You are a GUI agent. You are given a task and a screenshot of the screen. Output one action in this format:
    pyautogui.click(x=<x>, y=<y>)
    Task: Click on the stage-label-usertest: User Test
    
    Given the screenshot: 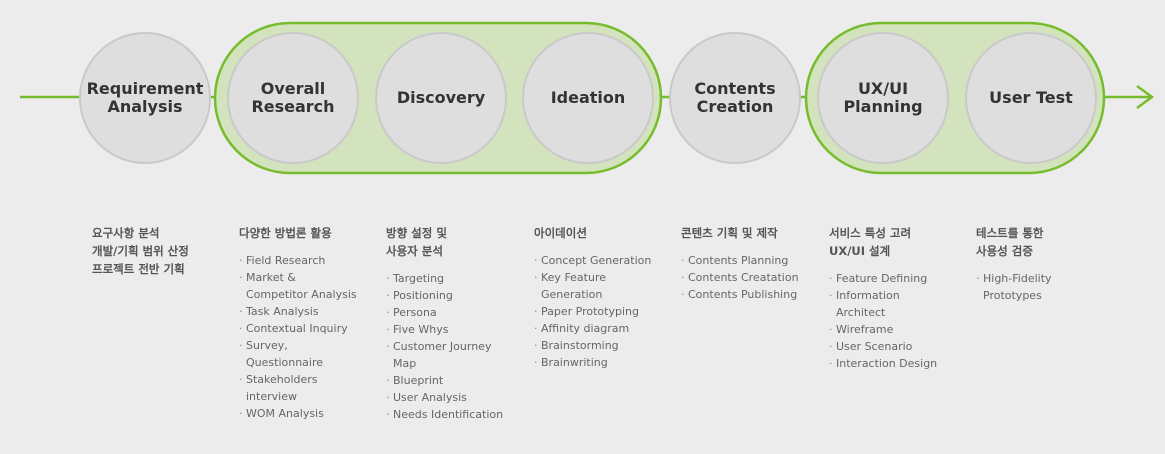 What is the action you would take?
    pyautogui.click(x=1031, y=97)
    